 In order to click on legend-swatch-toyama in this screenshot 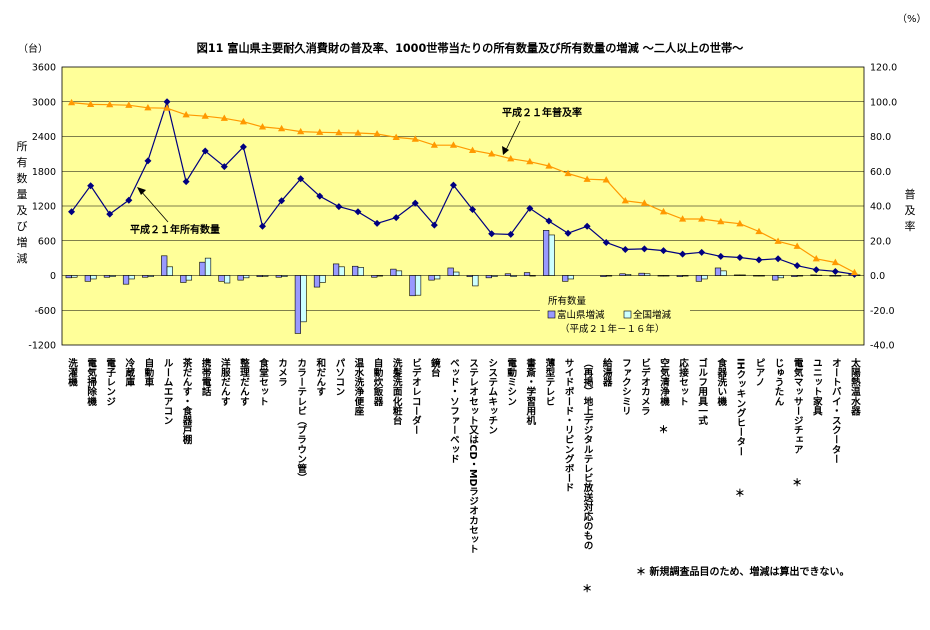, I will do `click(551, 314)`.